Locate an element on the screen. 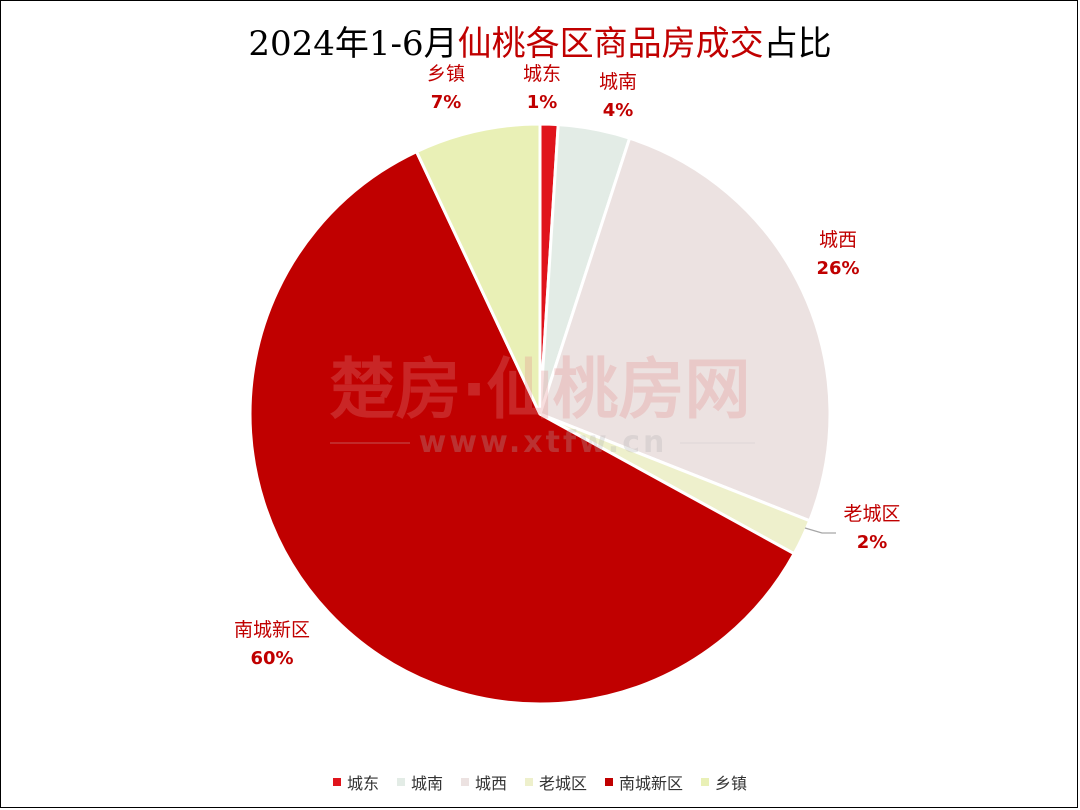 This screenshot has height=810, width=1080. slice-value-label: 4% is located at coordinates (618, 110).